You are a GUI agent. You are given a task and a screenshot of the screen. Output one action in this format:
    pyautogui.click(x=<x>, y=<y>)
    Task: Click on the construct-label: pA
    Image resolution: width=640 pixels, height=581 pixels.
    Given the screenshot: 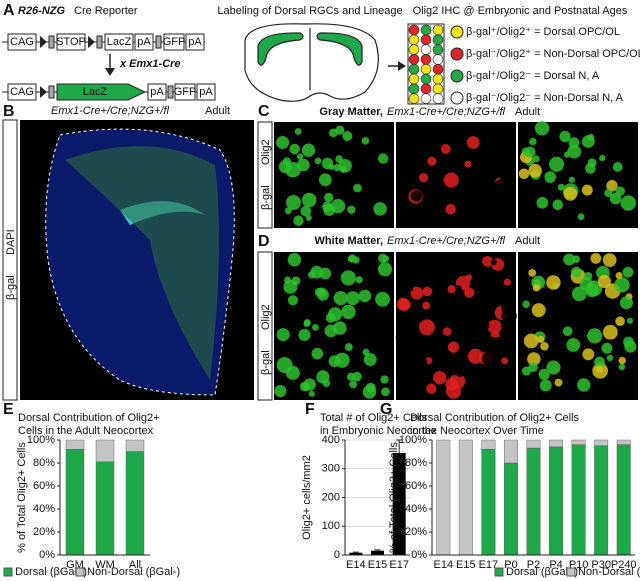 What is the action you would take?
    pyautogui.click(x=144, y=42)
    